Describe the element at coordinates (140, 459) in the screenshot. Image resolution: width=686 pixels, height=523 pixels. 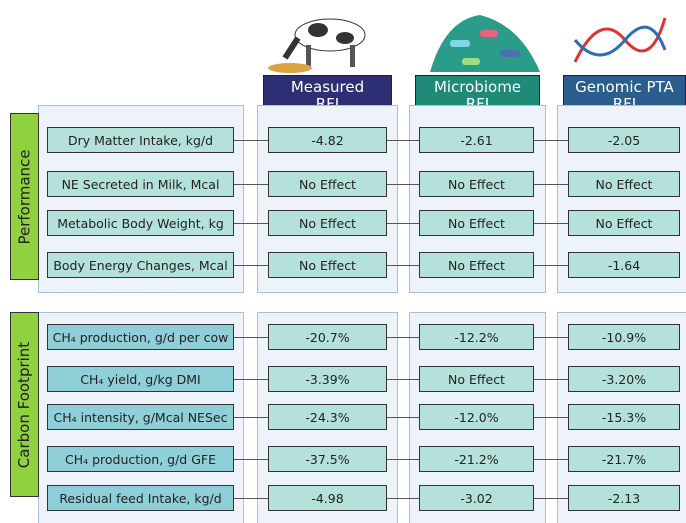
I see `row-label: CH₄ production, g/d GFE` at that location.